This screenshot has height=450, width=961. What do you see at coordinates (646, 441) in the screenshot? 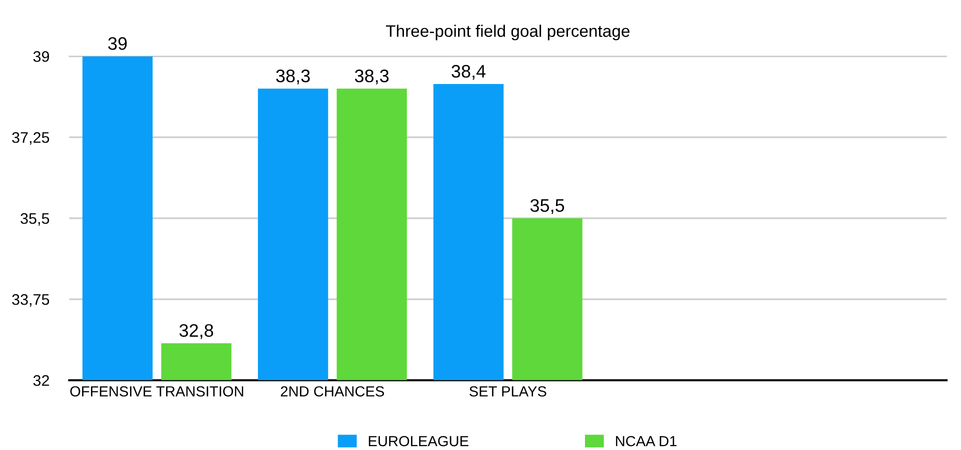
I see `legend-label: NCAA D1` at bounding box center [646, 441].